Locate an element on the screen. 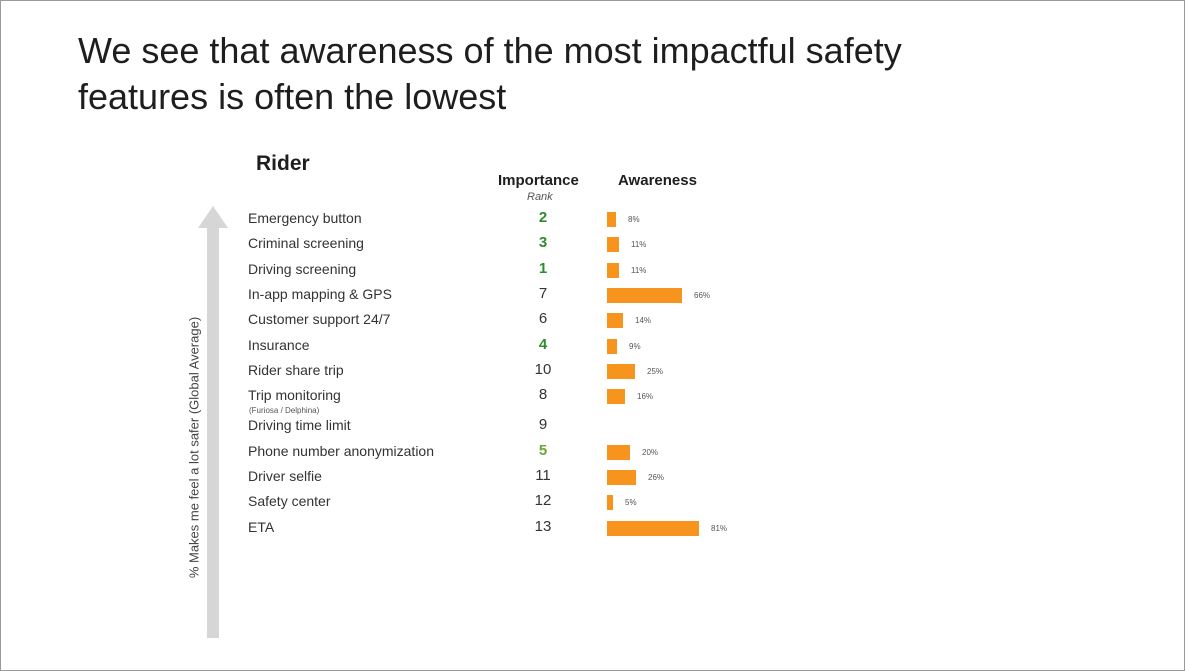  importance-rank: 8 is located at coordinates (543, 394).